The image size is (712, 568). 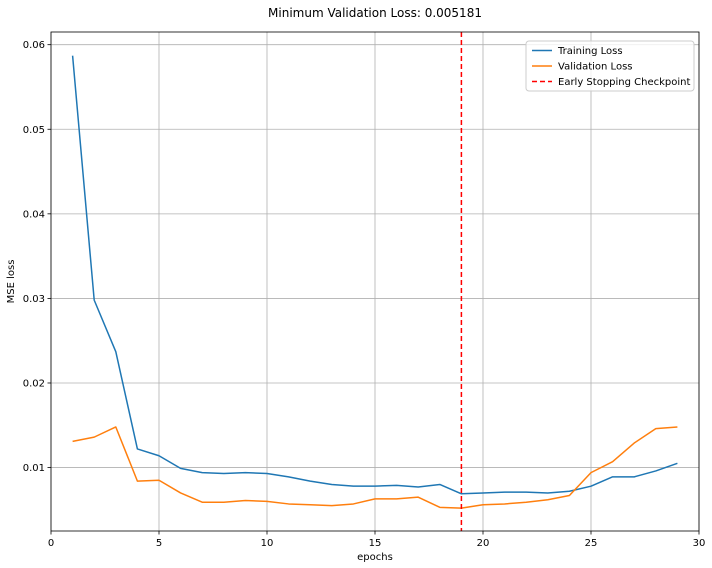 I want to click on x-axis-label: epochs, so click(x=375, y=557).